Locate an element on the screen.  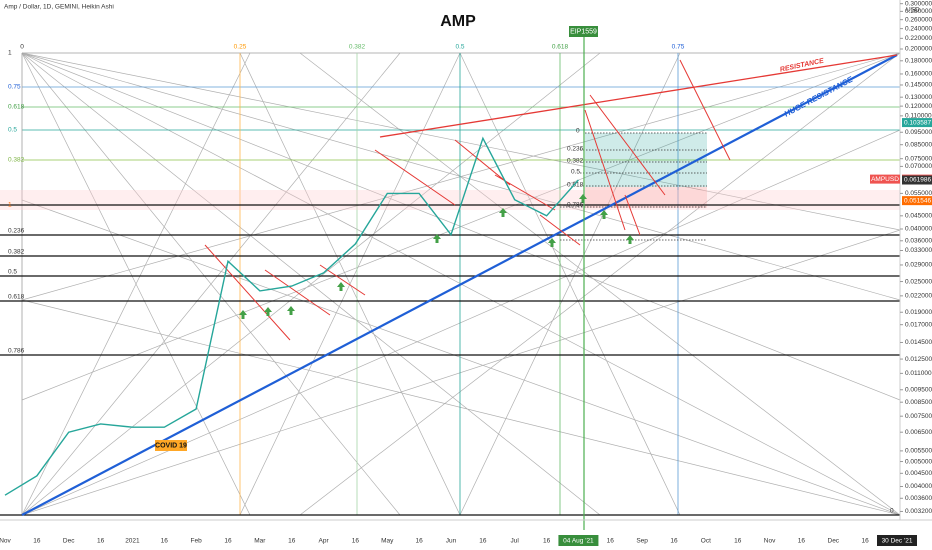
y-tick-label: 0.085000 is located at coordinates (918, 144).